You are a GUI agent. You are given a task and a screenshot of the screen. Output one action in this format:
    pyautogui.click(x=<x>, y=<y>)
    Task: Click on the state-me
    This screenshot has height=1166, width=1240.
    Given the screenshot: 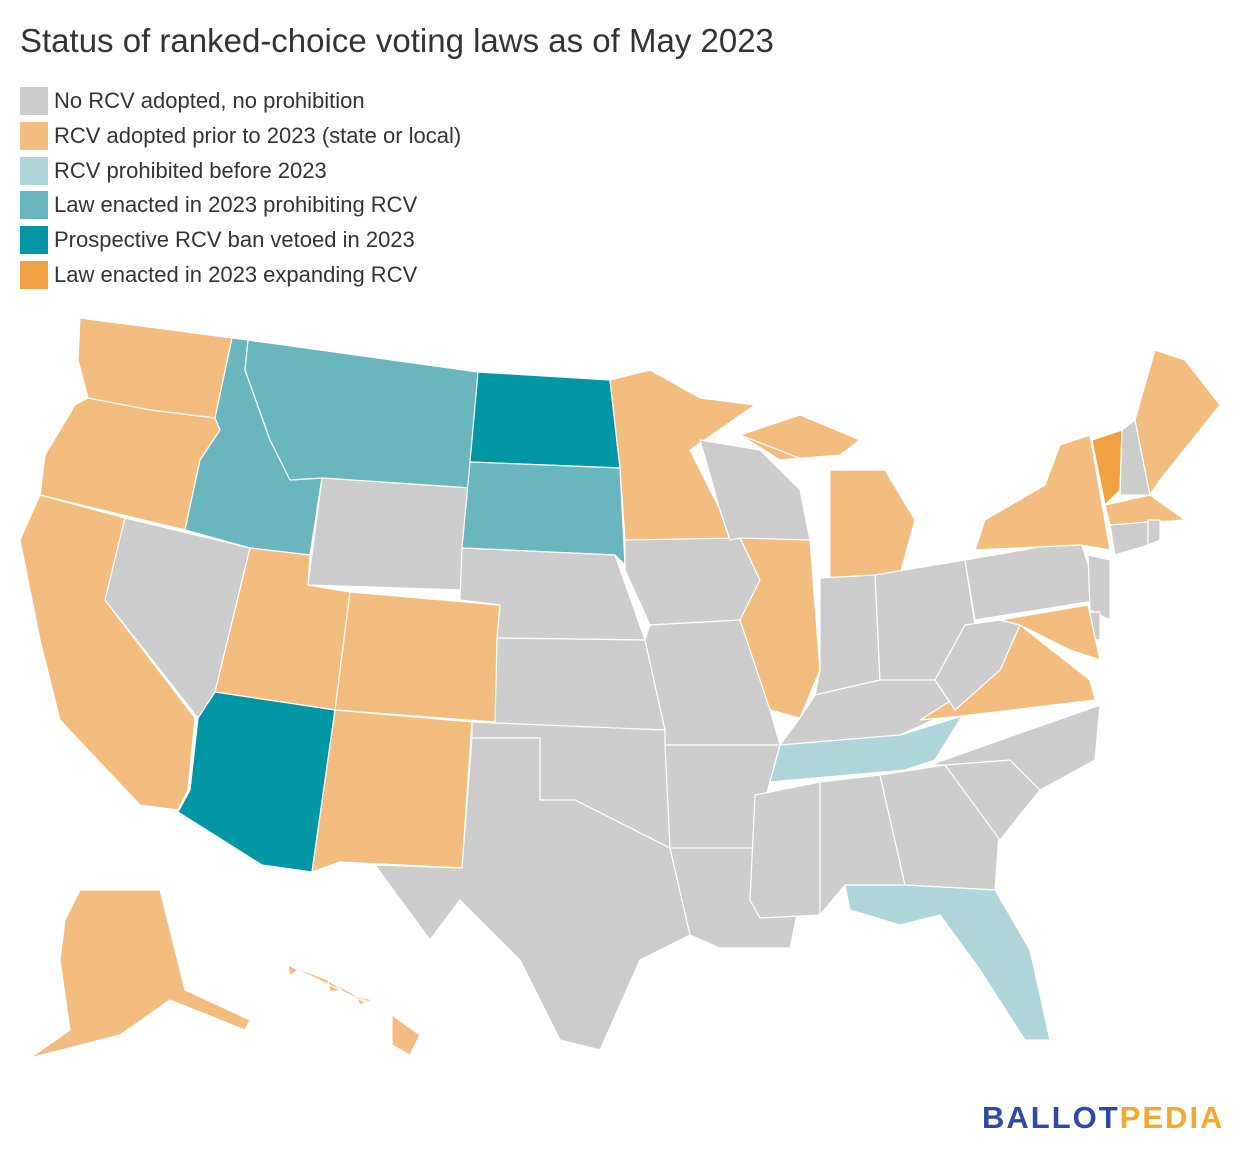 What is the action you would take?
    pyautogui.click(x=1177, y=422)
    